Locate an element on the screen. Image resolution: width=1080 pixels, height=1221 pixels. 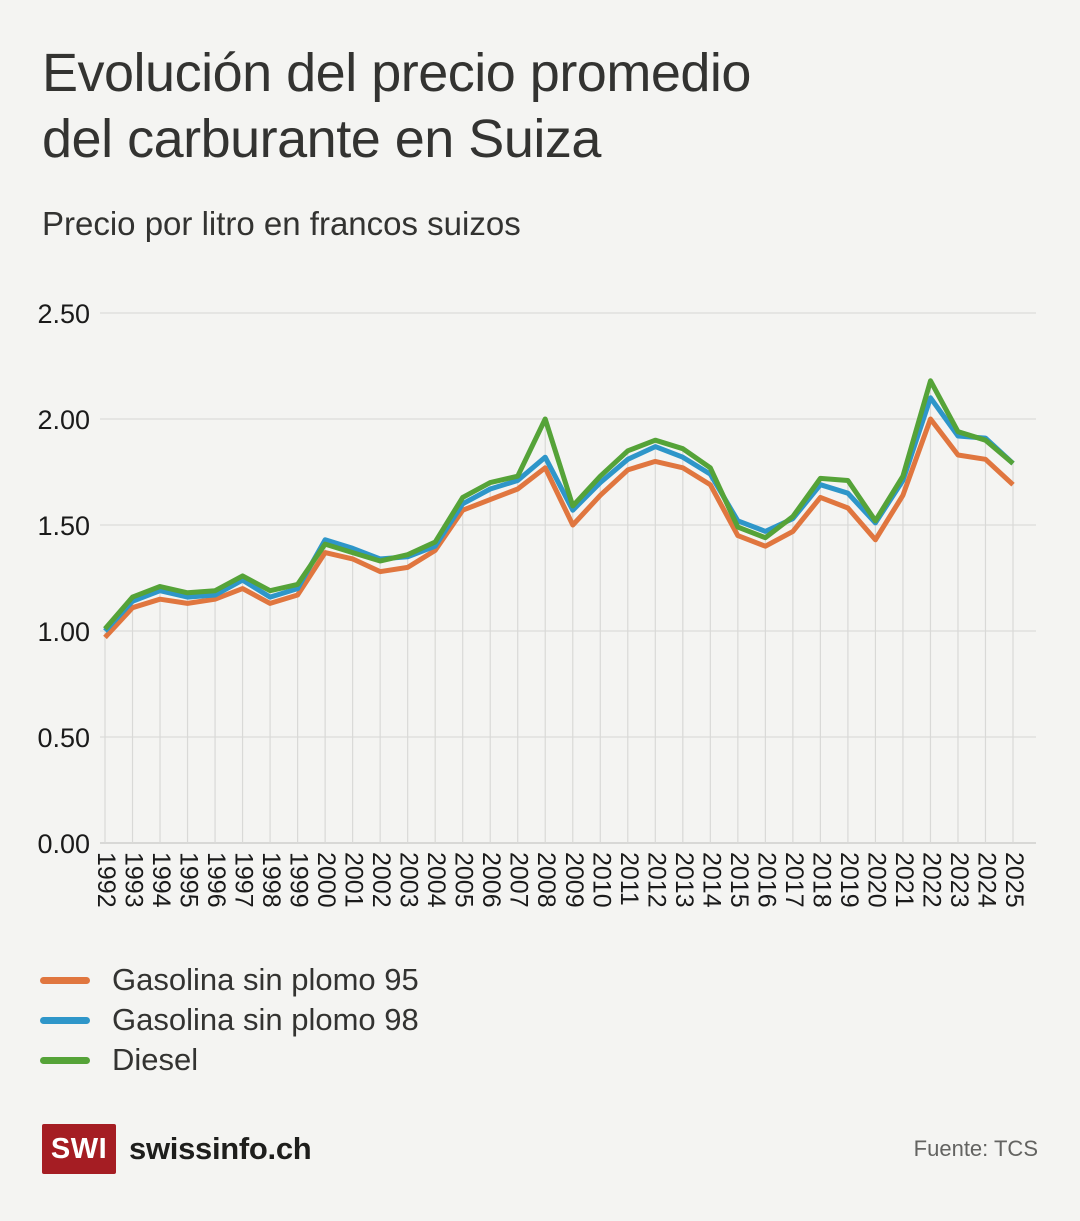
x-tick-label: 2004 is located at coordinates (436, 880).